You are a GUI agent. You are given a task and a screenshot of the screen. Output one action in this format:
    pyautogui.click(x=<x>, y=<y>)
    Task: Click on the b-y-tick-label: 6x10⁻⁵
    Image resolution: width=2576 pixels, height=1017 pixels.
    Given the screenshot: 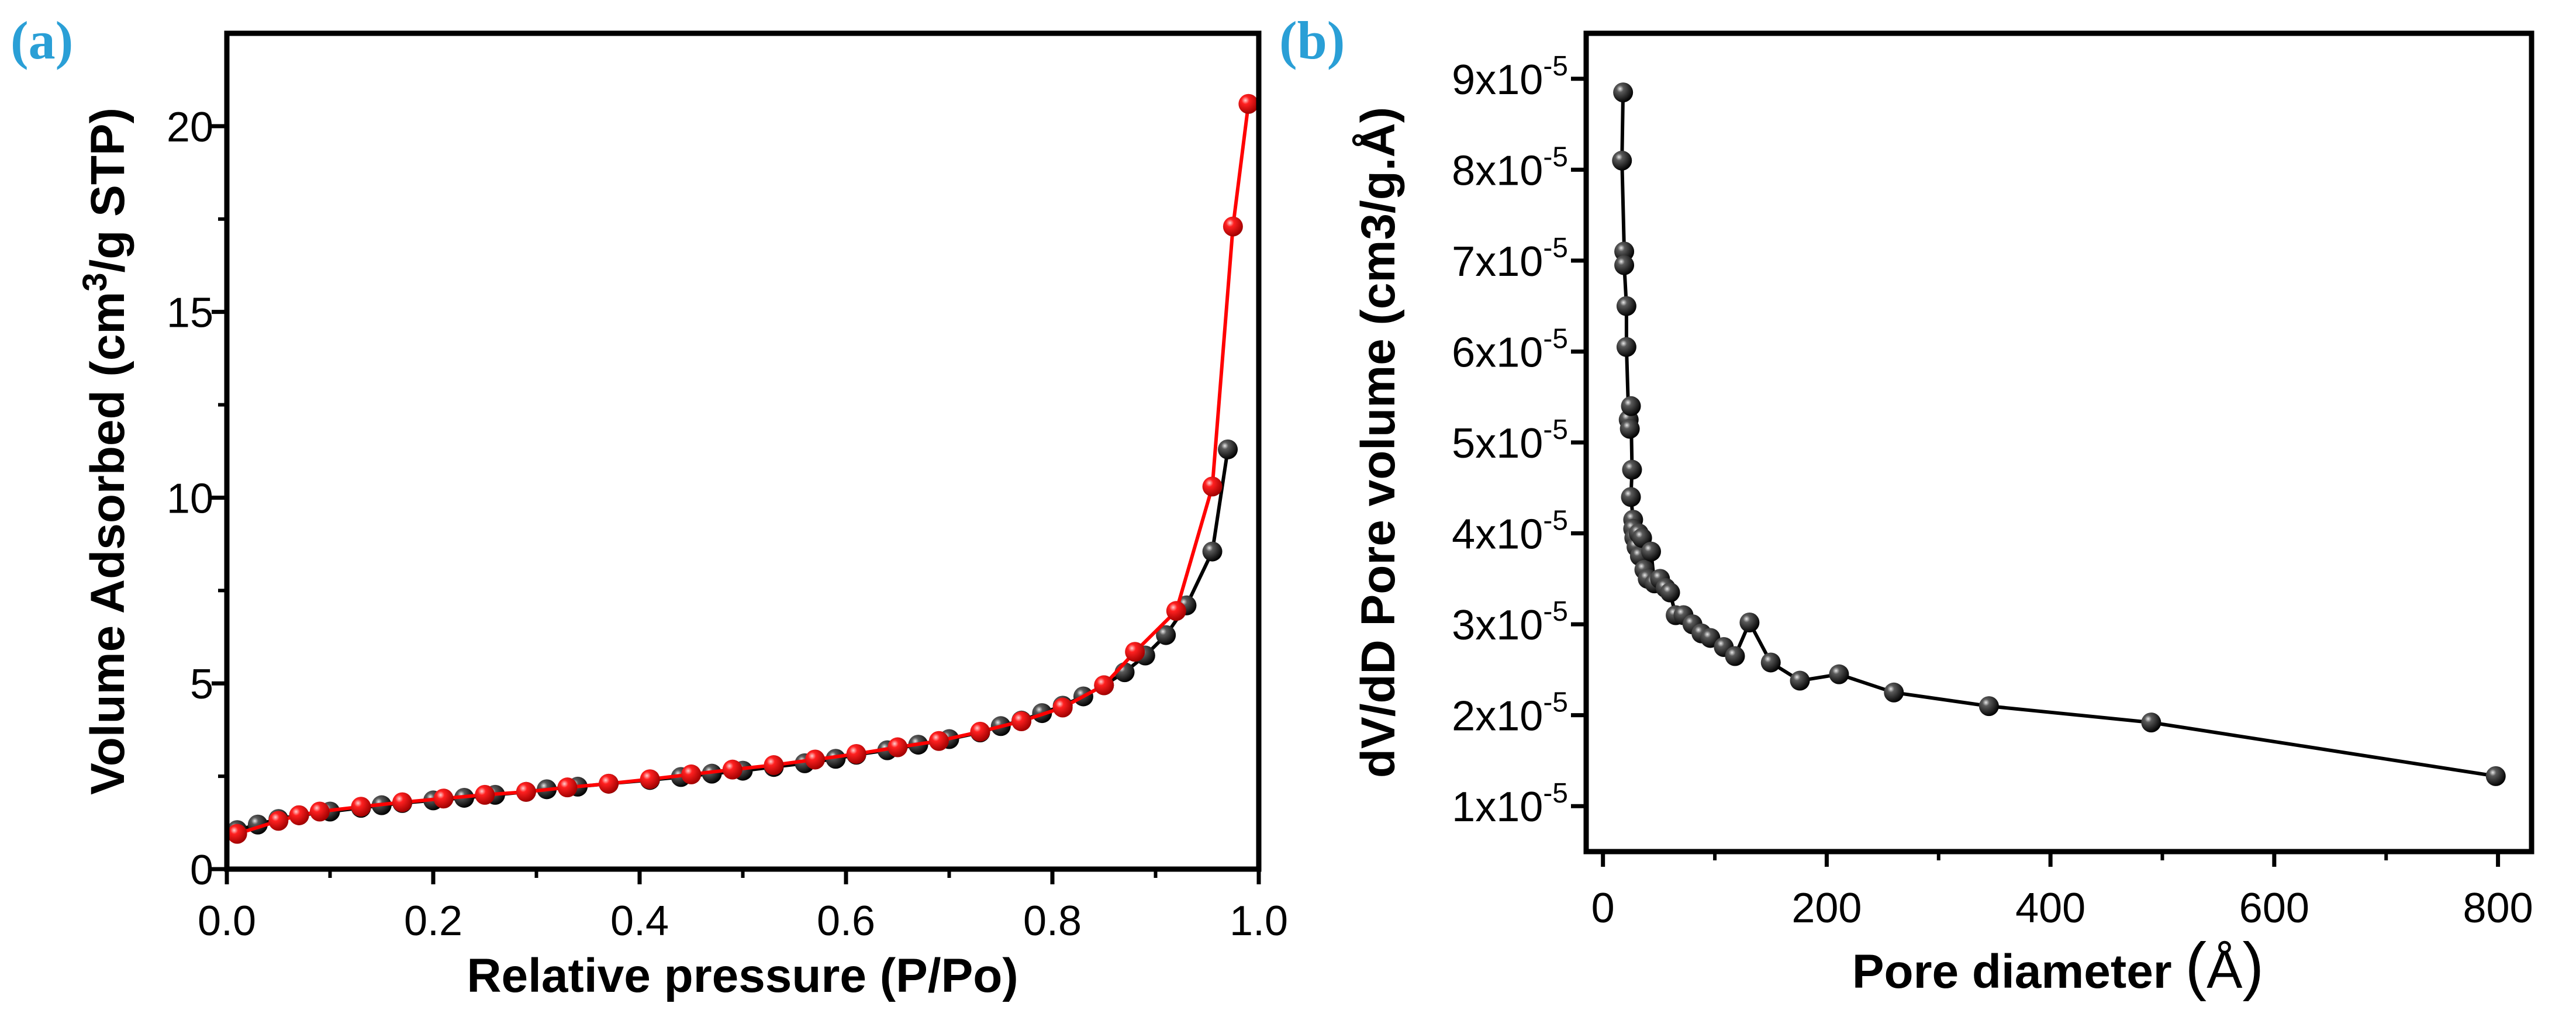 What is the action you would take?
    pyautogui.click(x=1510, y=349)
    